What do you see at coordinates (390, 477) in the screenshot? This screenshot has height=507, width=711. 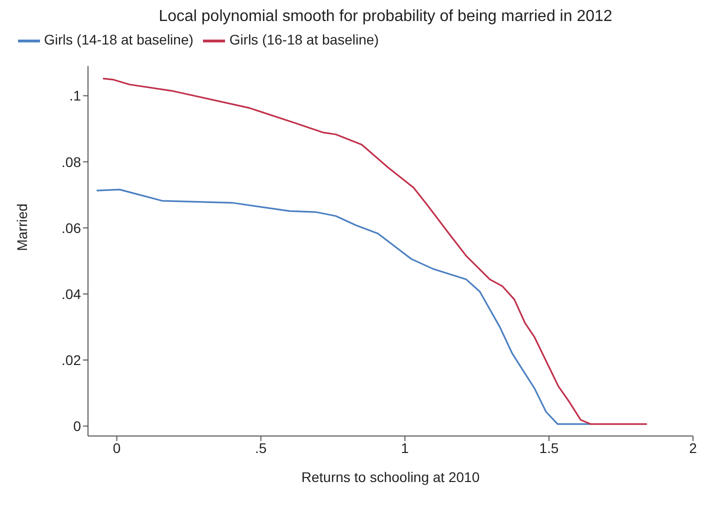 I see `x-axis-title: Returns to schooling at 2010` at bounding box center [390, 477].